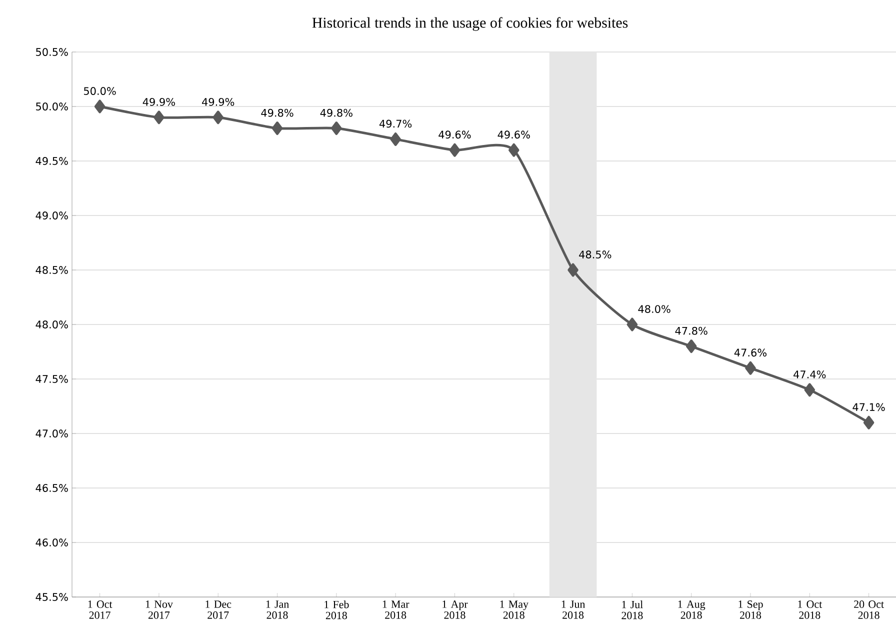  What do you see at coordinates (52, 542) in the screenshot?
I see `y-tick-label: 46.0%` at bounding box center [52, 542].